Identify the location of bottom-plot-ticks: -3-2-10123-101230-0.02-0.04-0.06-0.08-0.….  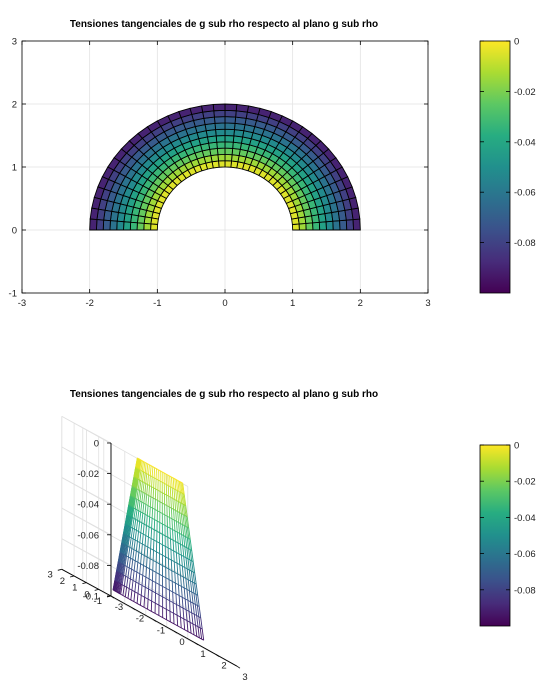
(148, 561).